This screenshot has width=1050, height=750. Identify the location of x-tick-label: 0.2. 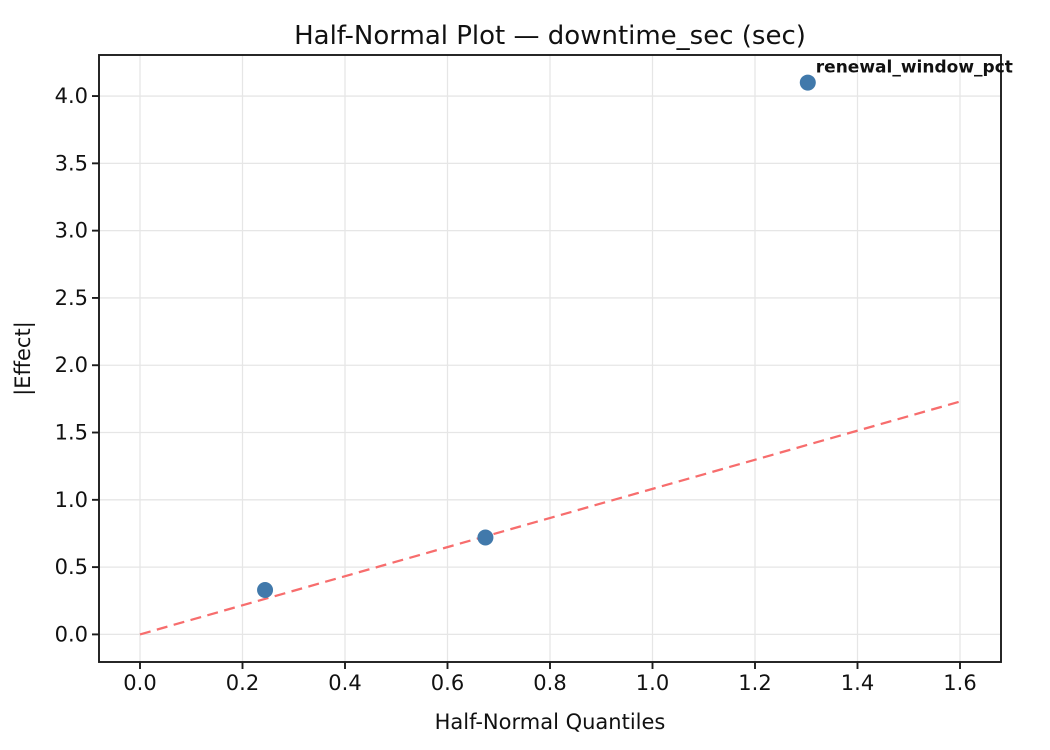
(242, 683).